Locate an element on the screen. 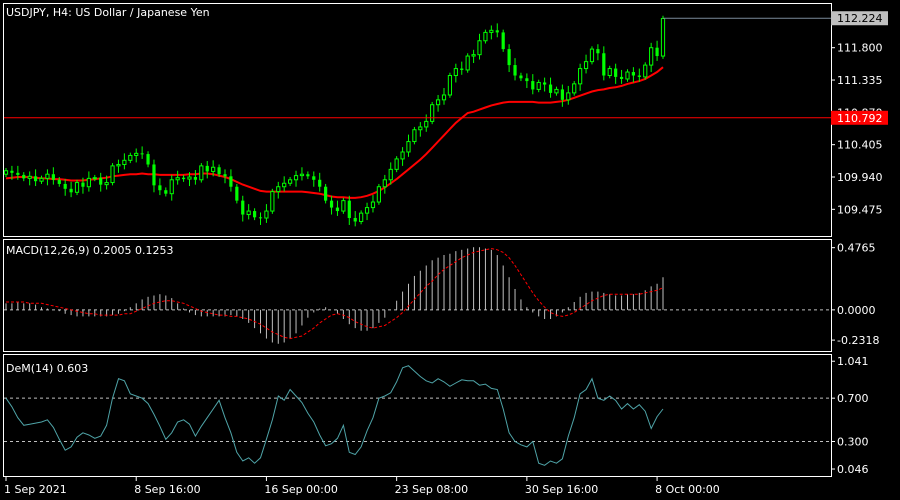  demarker-levels is located at coordinates (417, 419).